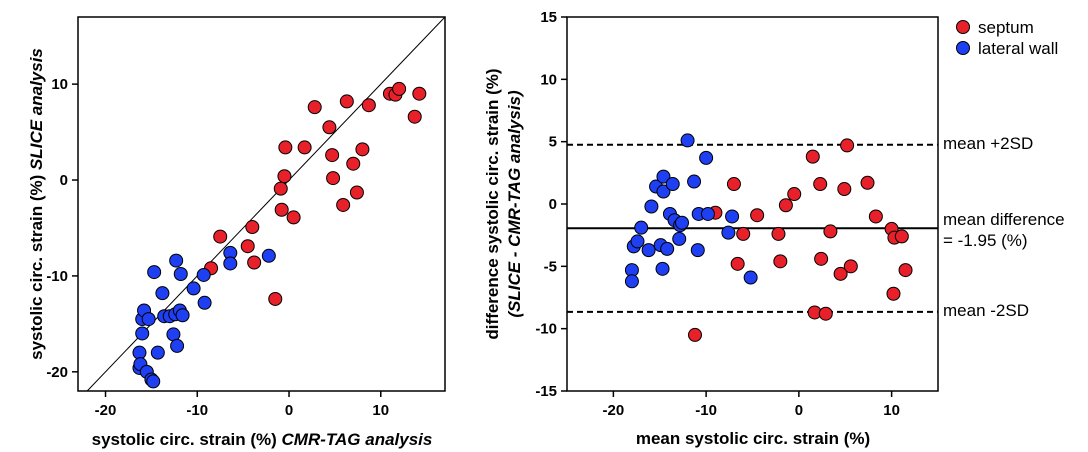 The width and height of the screenshot is (1088, 452). I want to click on reference-lines, so click(752, 228).